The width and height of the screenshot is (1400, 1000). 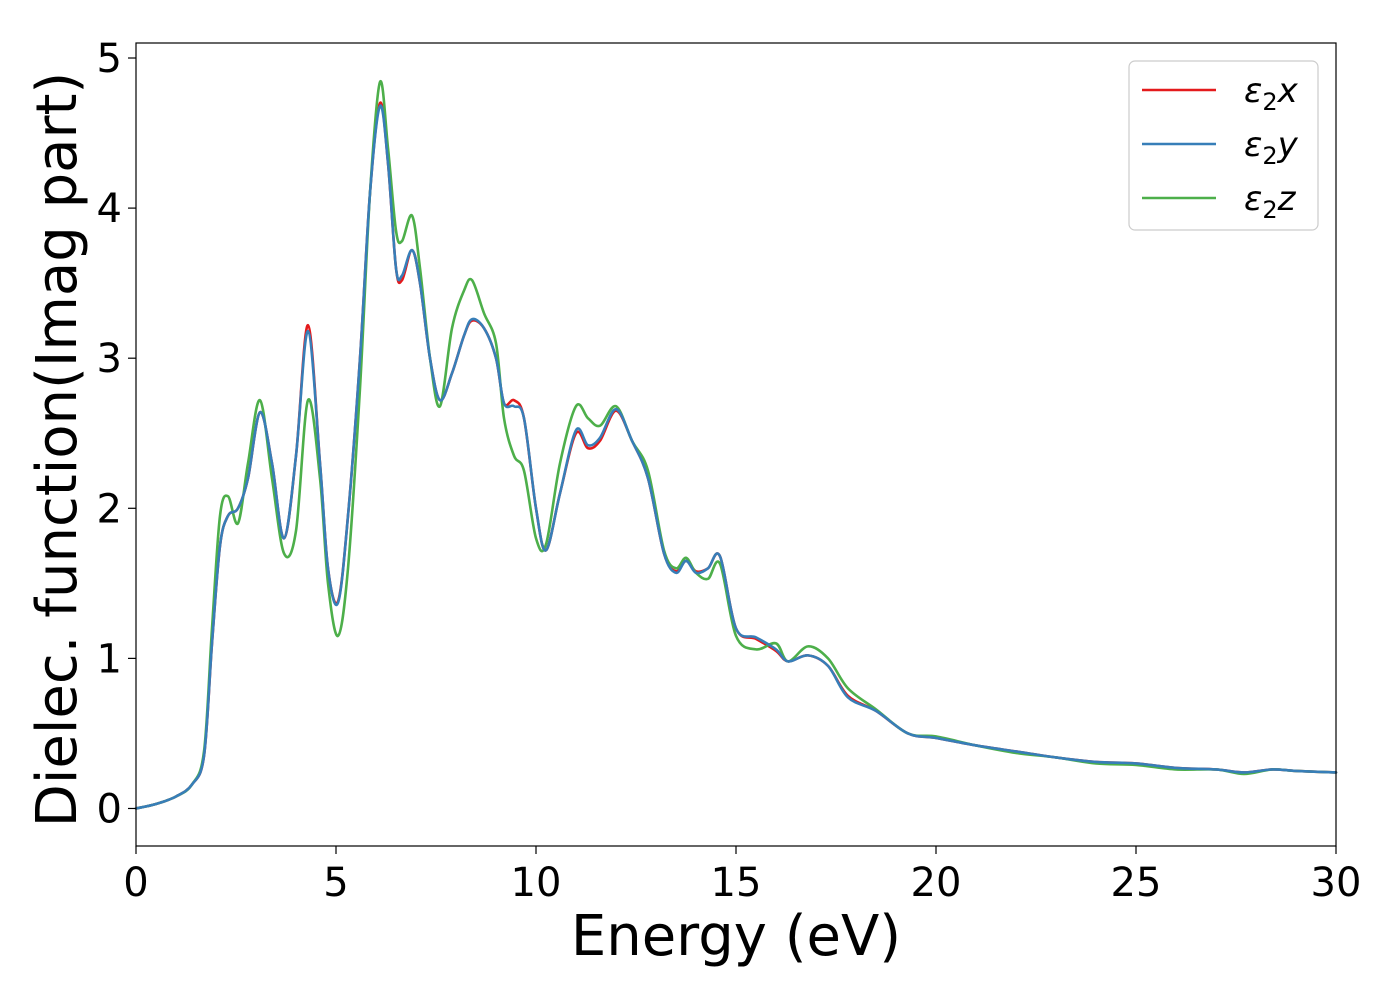 I want to click on x-tick-label: 10, so click(x=536, y=883).